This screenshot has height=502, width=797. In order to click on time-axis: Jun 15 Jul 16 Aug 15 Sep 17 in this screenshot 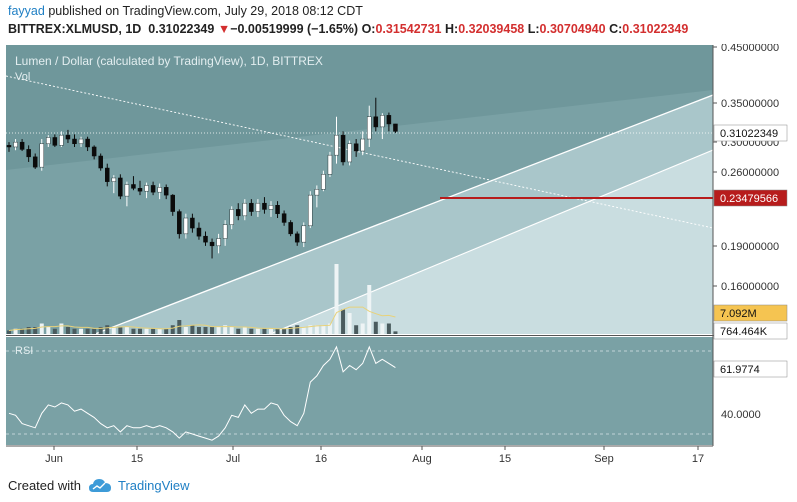, I will do `click(374, 455)`.